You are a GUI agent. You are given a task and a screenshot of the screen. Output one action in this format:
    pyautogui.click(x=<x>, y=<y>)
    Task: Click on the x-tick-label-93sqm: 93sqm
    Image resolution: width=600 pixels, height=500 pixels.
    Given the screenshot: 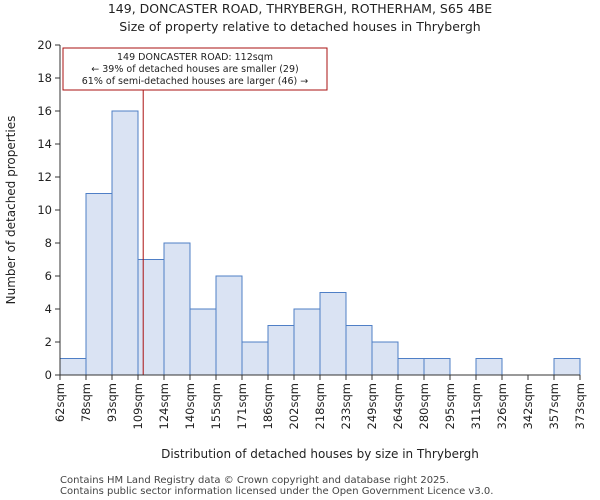 What is the action you would take?
    pyautogui.click(x=112, y=402)
    